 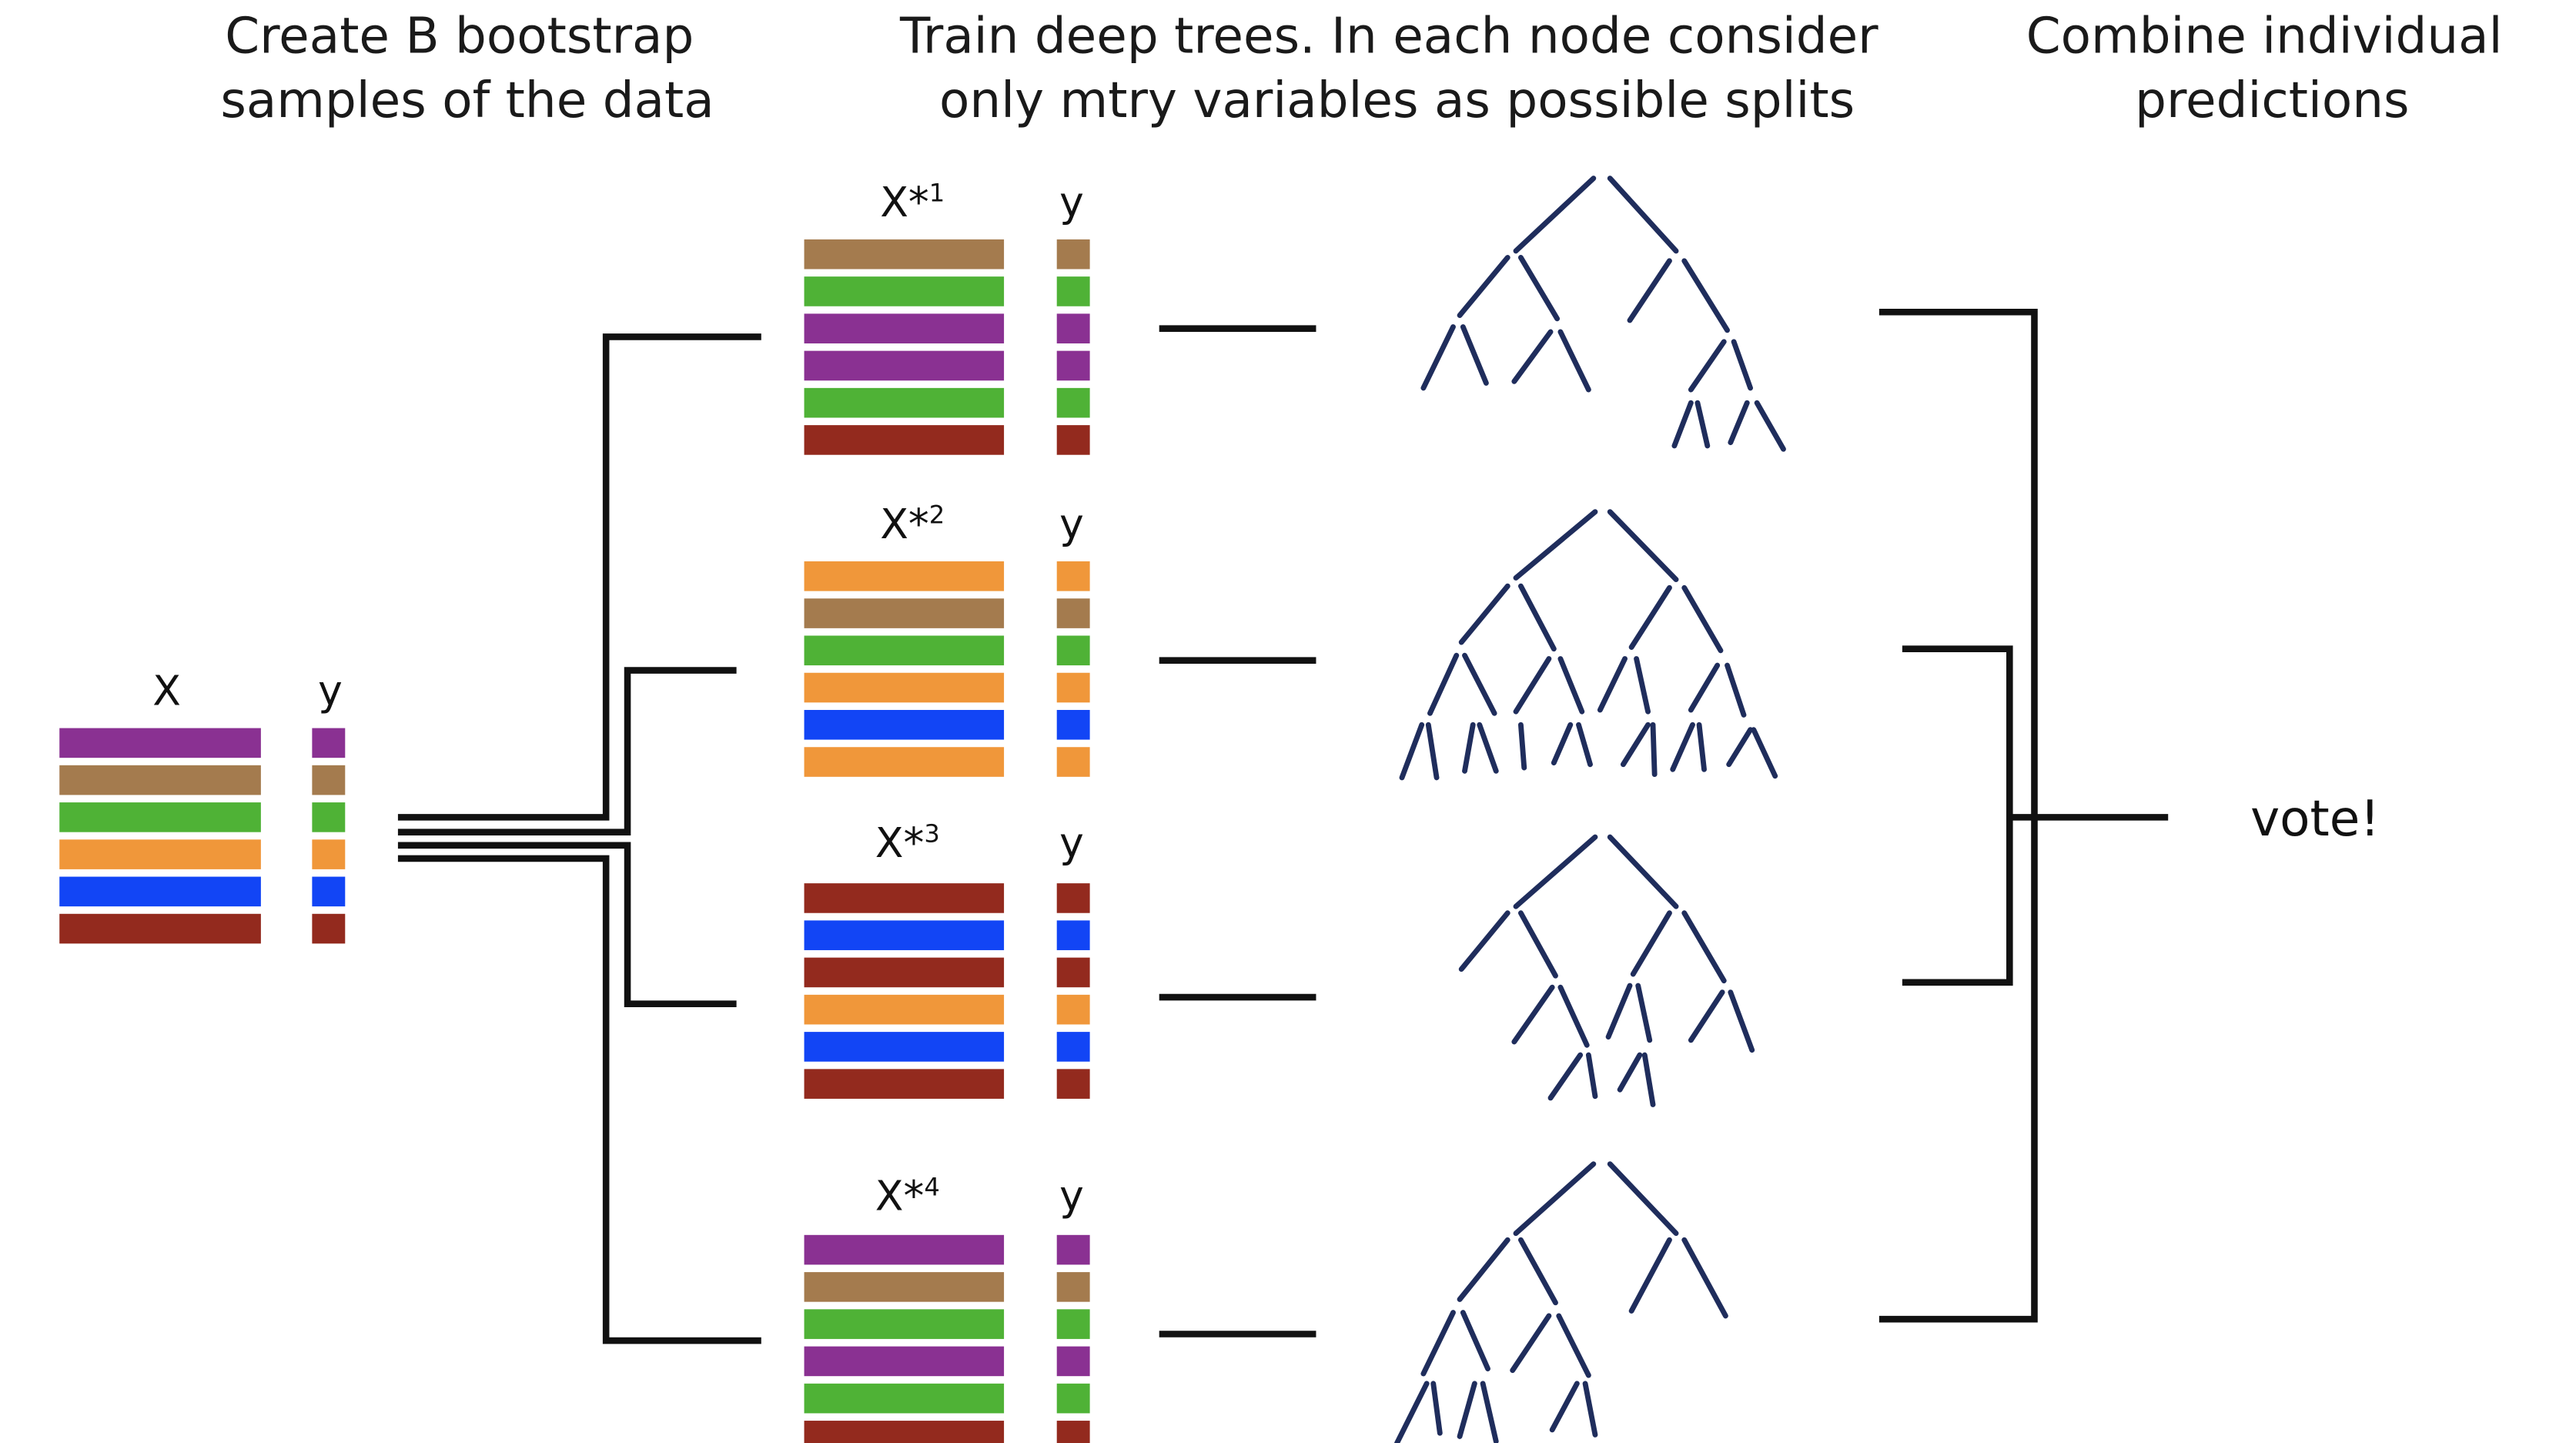 I want to click on header-bootstrap-line-2: samples of the data, so click(x=467, y=100).